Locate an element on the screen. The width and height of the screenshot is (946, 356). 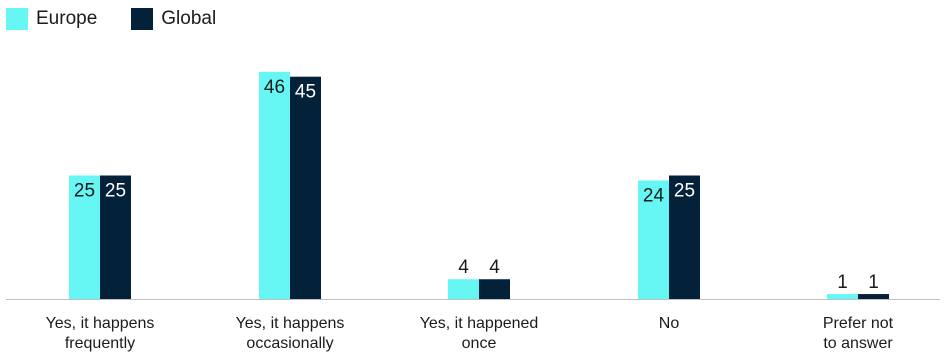
legend-swatch-europe is located at coordinates (17, 19).